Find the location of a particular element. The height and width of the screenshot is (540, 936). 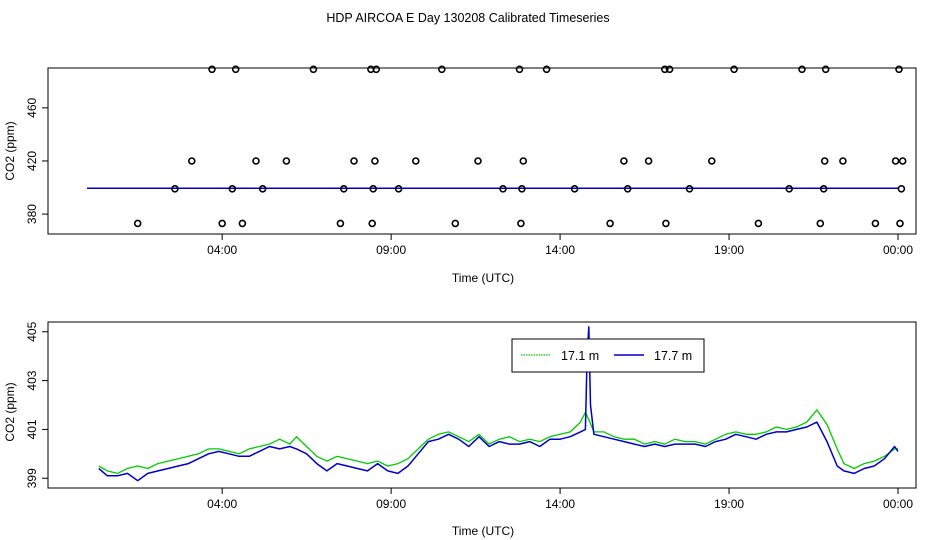

panel2-y-axis: 399 401 403 405 is located at coordinates (36, 404).